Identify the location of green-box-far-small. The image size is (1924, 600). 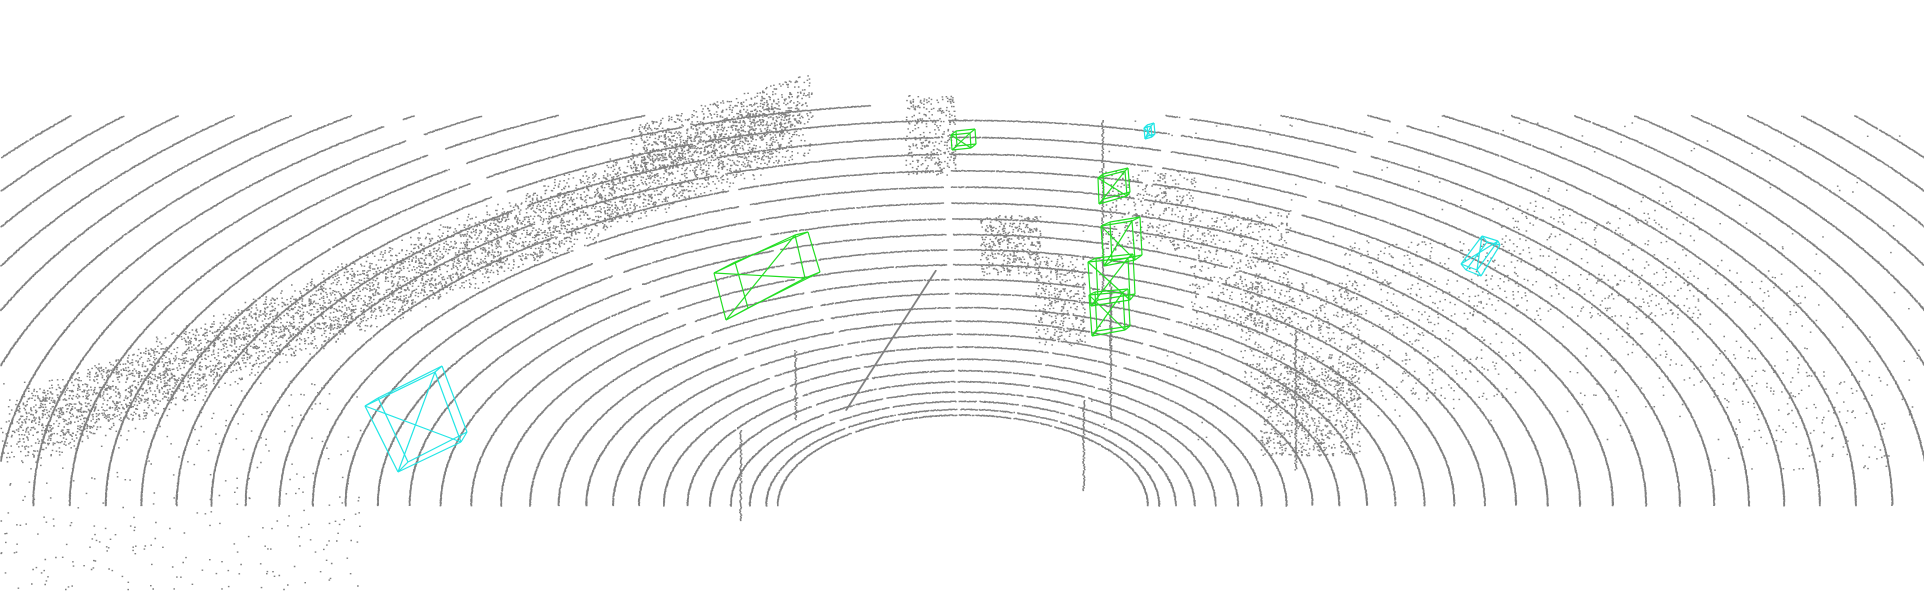
(963, 139).